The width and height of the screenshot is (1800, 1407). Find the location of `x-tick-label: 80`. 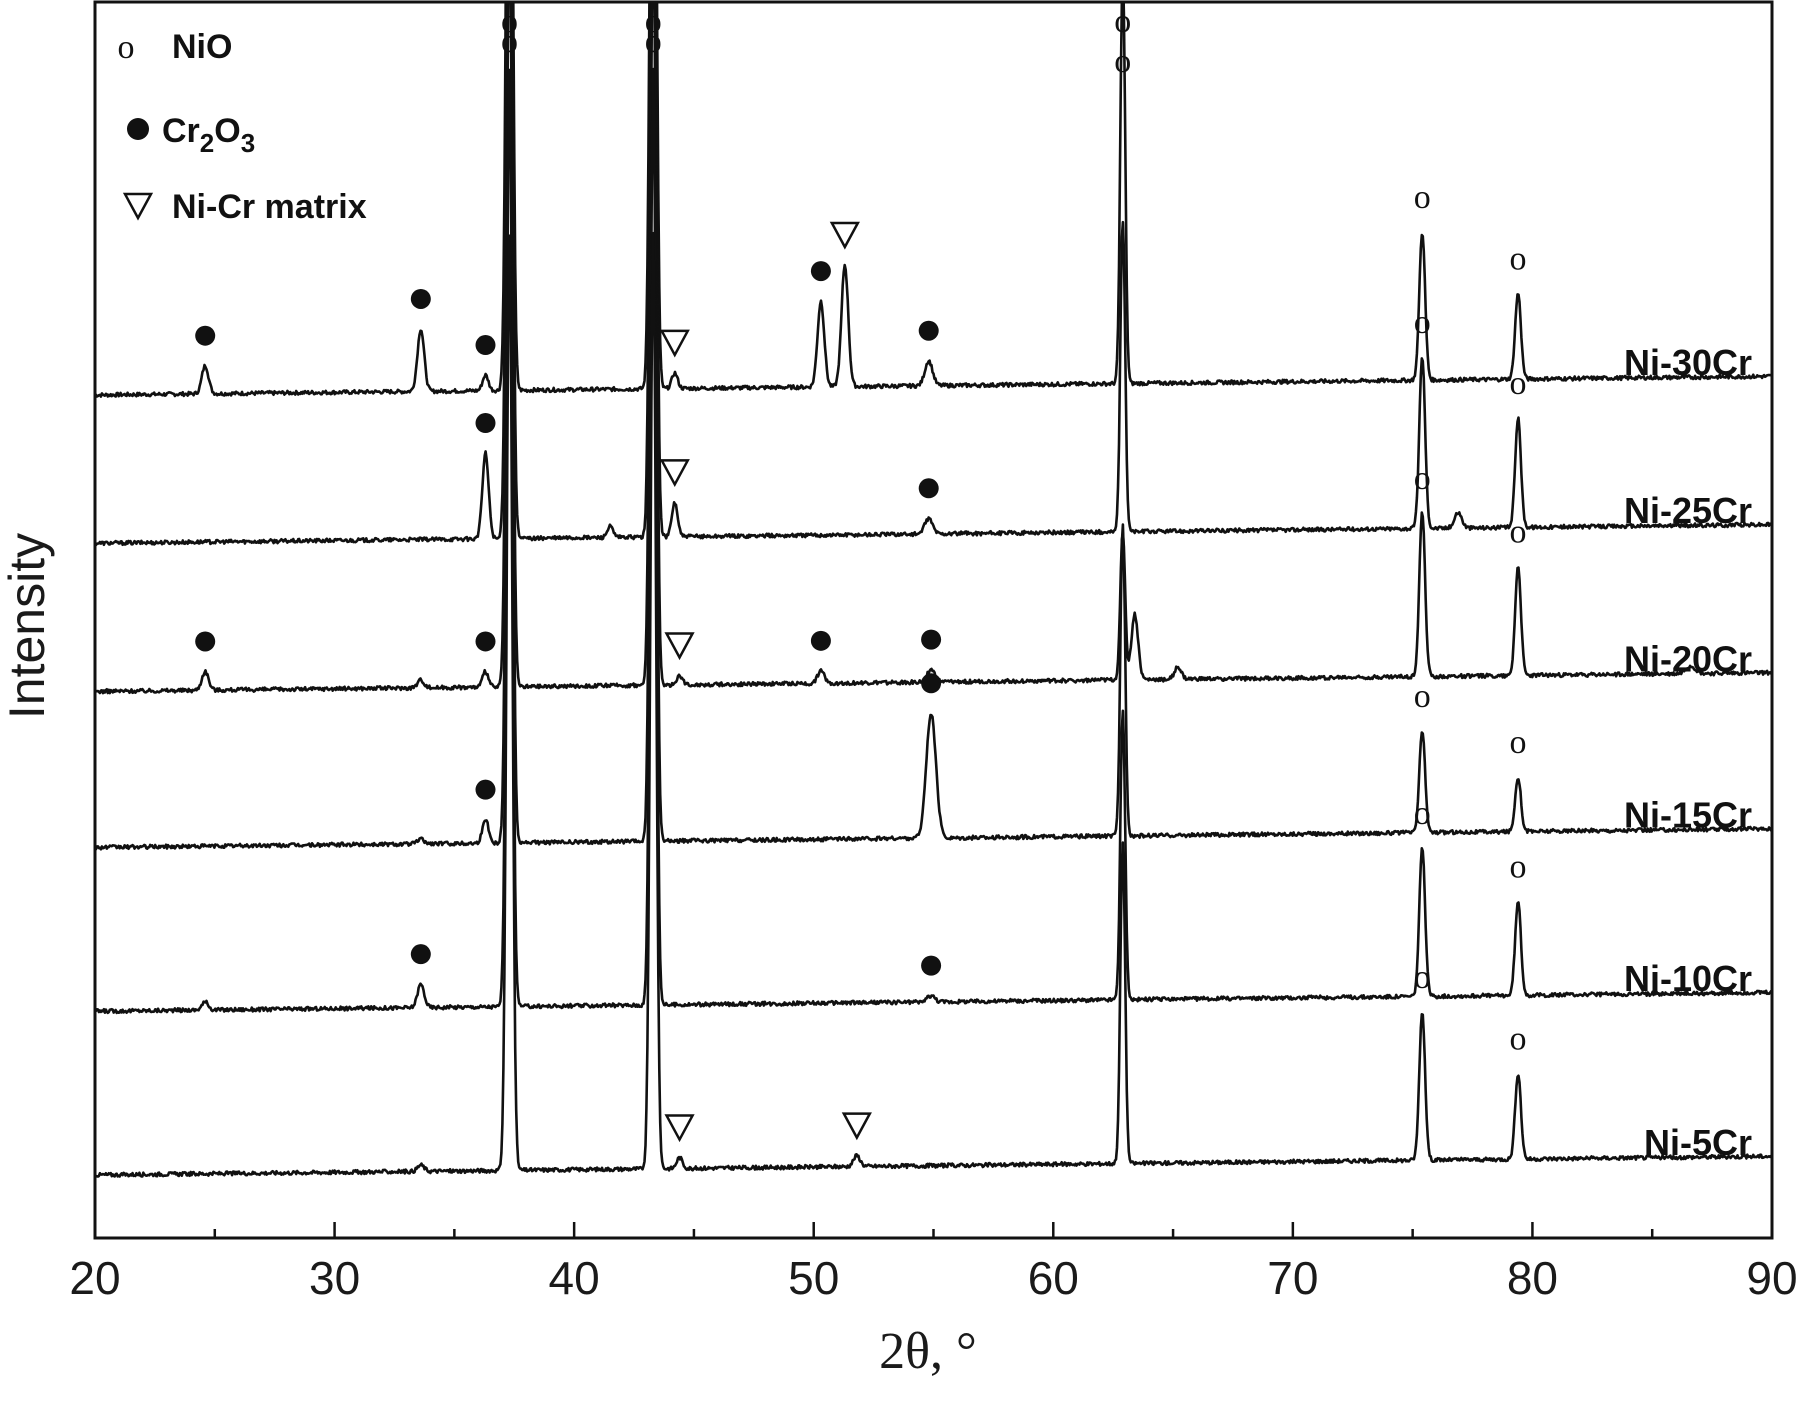

x-tick-label: 80 is located at coordinates (1532, 1278).